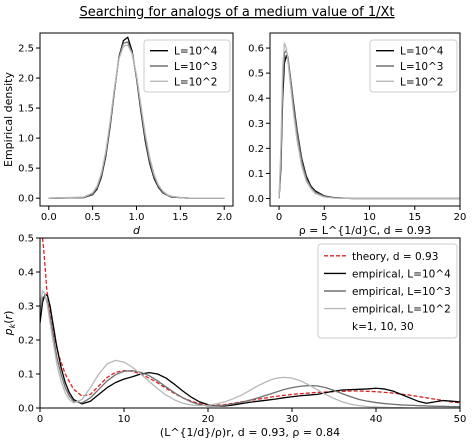 The image size is (474, 442). Describe the element at coordinates (401, 292) in the screenshot. I see `legend-label-empirical-l-10-3: empirical, L=10^3` at that location.